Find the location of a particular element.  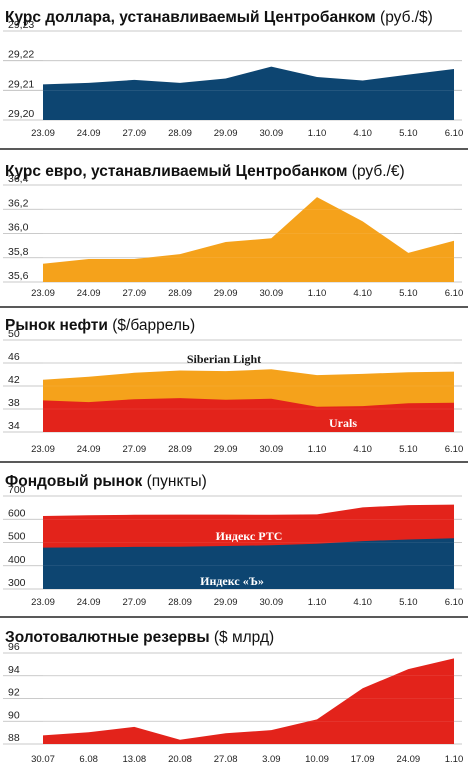

y-tick-label: 35,6 is located at coordinates (18, 276).